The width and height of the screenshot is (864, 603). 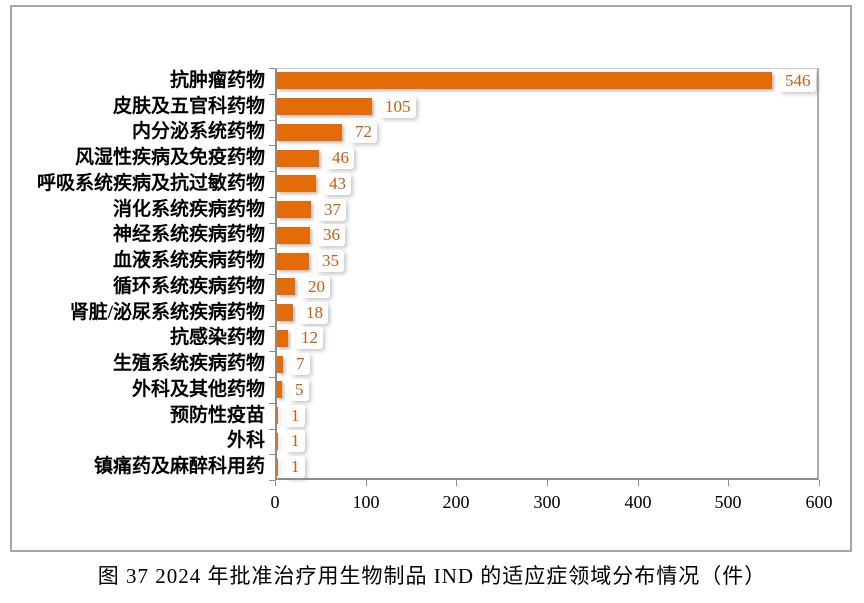 I want to click on x-axis-tick-label: 500, so click(x=728, y=502).